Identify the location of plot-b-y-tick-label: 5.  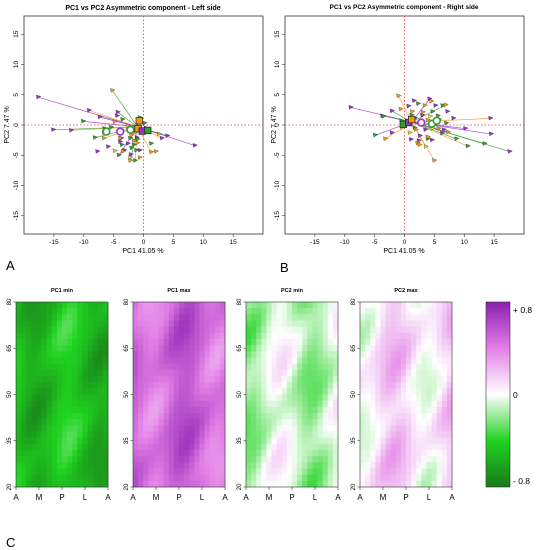
(277, 95).